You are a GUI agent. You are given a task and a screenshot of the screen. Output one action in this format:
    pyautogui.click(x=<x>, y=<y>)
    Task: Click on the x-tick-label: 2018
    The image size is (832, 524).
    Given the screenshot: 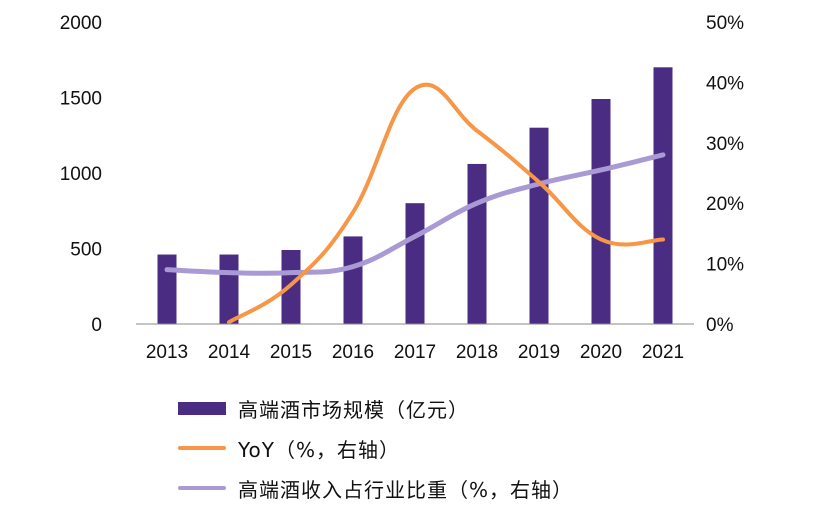 What is the action you would take?
    pyautogui.click(x=477, y=352)
    